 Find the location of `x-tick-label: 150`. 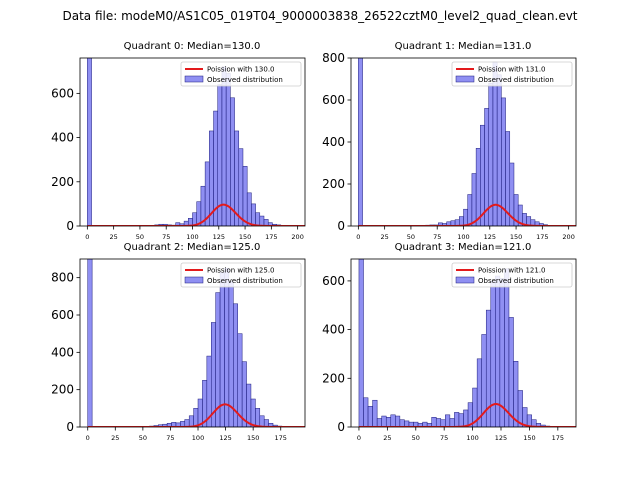

x-tick-label: 150 is located at coordinates (529, 438).